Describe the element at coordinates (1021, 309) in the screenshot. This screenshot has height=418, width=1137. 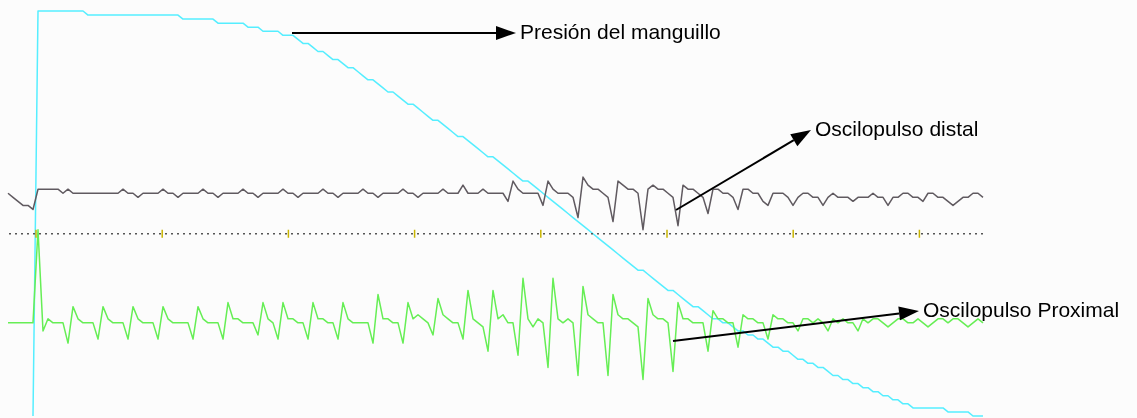
I see `annotation: Oscilopulso Proximal` at that location.